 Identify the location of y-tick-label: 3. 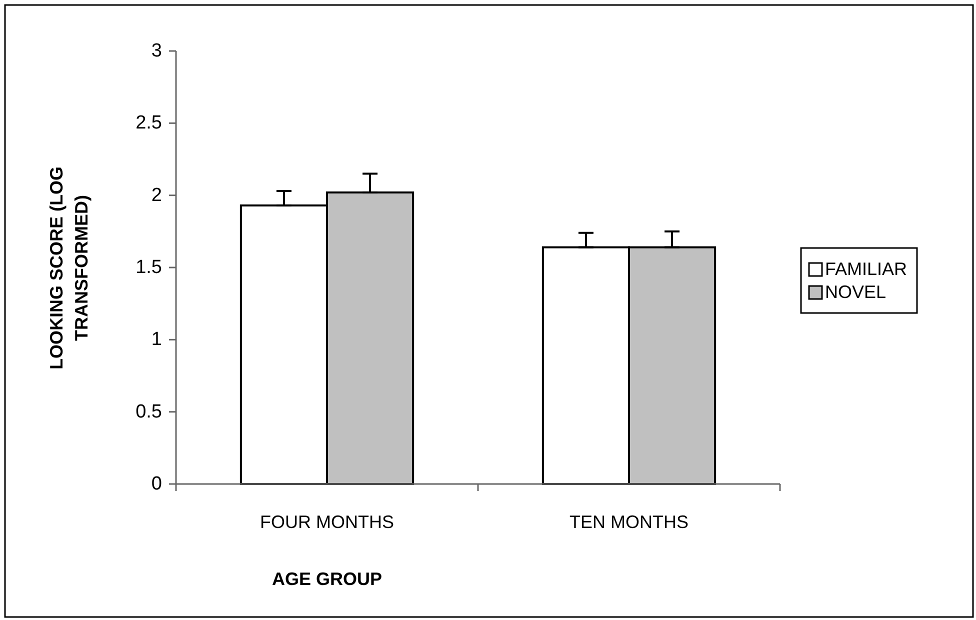
(156, 51).